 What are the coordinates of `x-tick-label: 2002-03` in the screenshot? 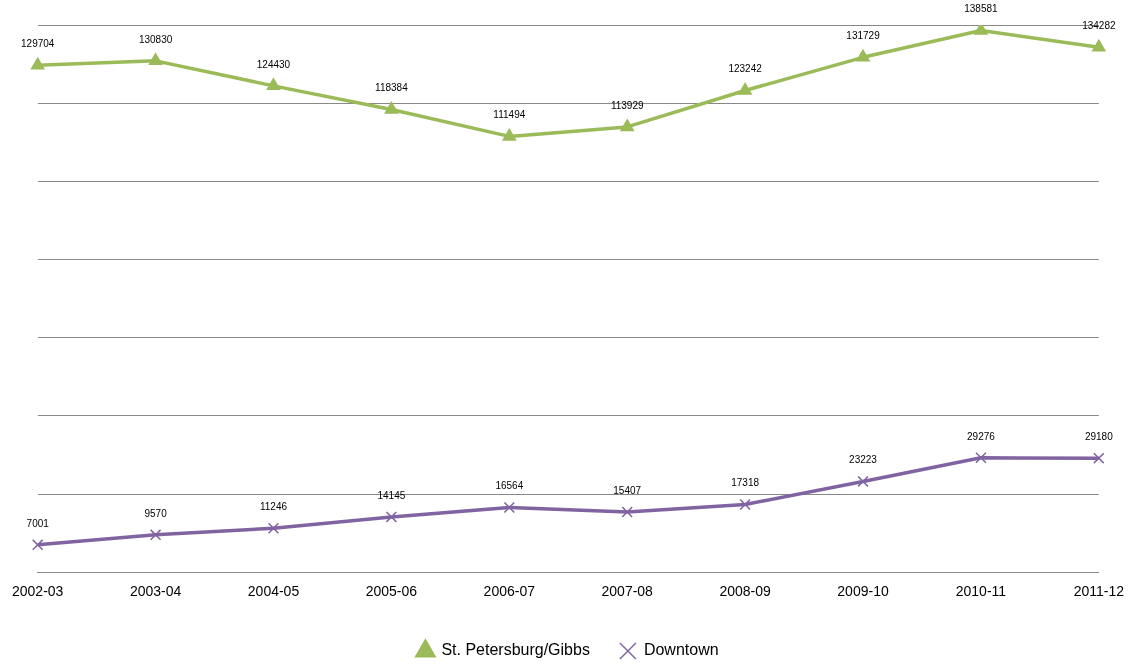 It's located at (37, 591).